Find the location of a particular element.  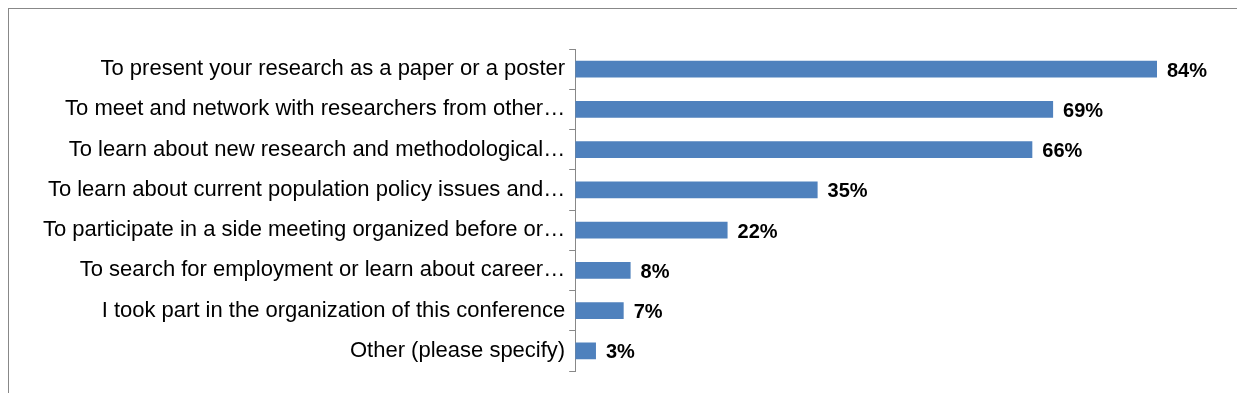

data-label: 66% is located at coordinates (1062, 150).